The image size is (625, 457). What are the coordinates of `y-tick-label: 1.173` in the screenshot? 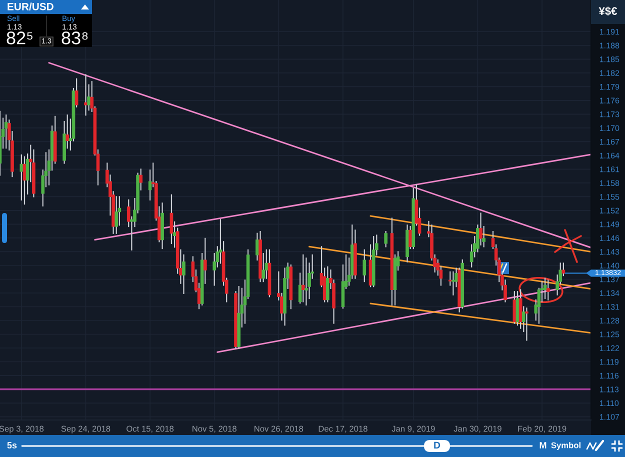 It's located at (610, 114).